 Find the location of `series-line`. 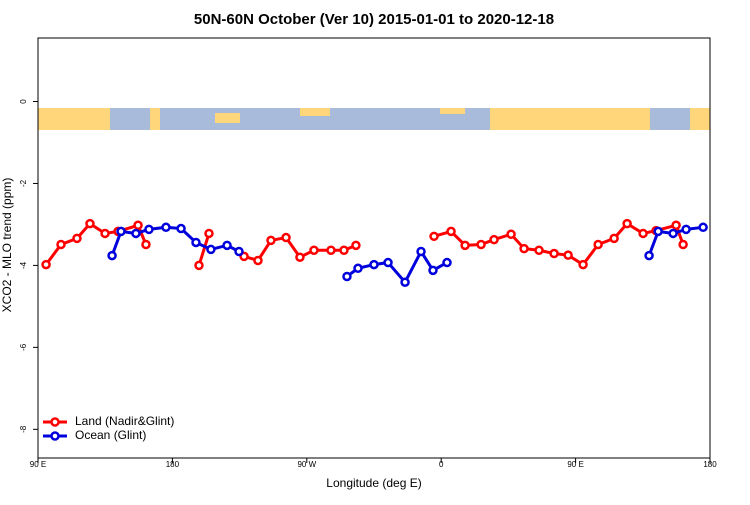

series-line is located at coordinates (364, 244).